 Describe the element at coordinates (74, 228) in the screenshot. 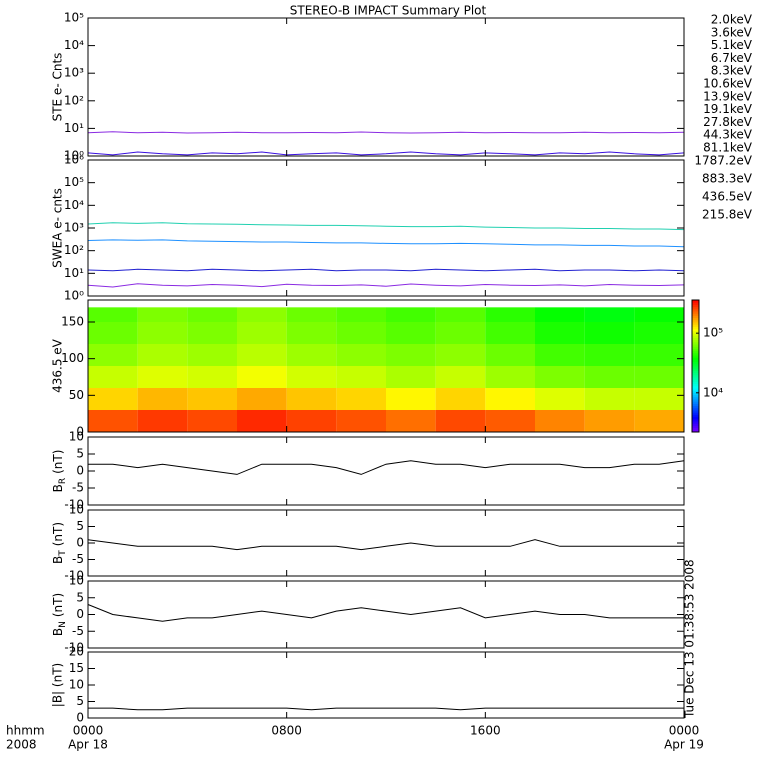

I see `y-tick-label: 10³` at that location.